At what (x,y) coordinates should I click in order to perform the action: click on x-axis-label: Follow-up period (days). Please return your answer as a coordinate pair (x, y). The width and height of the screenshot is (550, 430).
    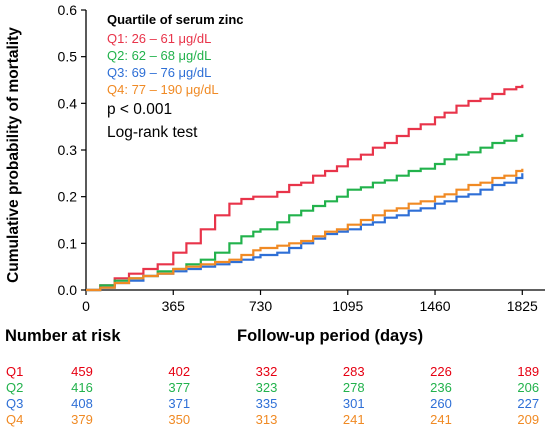
    Looking at the image, I should click on (330, 336).